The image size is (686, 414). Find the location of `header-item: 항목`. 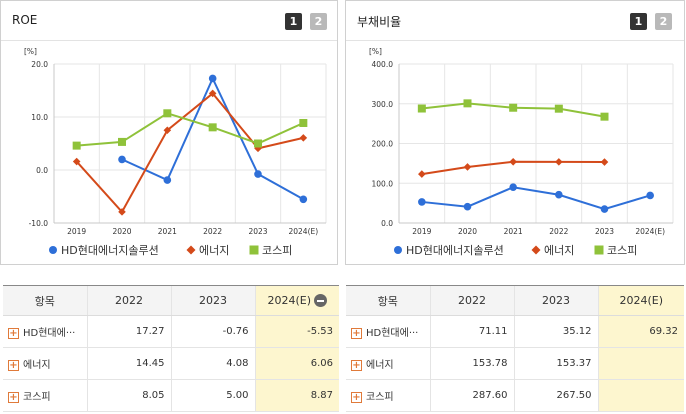

header-item: 항목 is located at coordinates (388, 300).